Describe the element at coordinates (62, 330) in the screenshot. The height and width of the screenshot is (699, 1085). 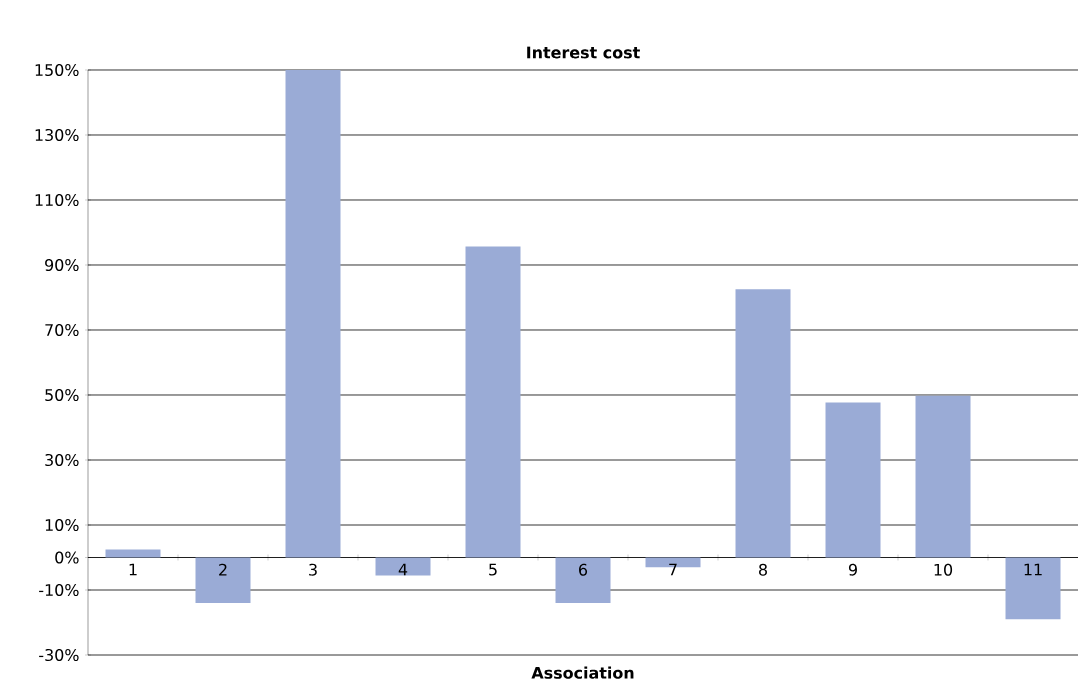
I see `y-tick-label: 70%` at that location.